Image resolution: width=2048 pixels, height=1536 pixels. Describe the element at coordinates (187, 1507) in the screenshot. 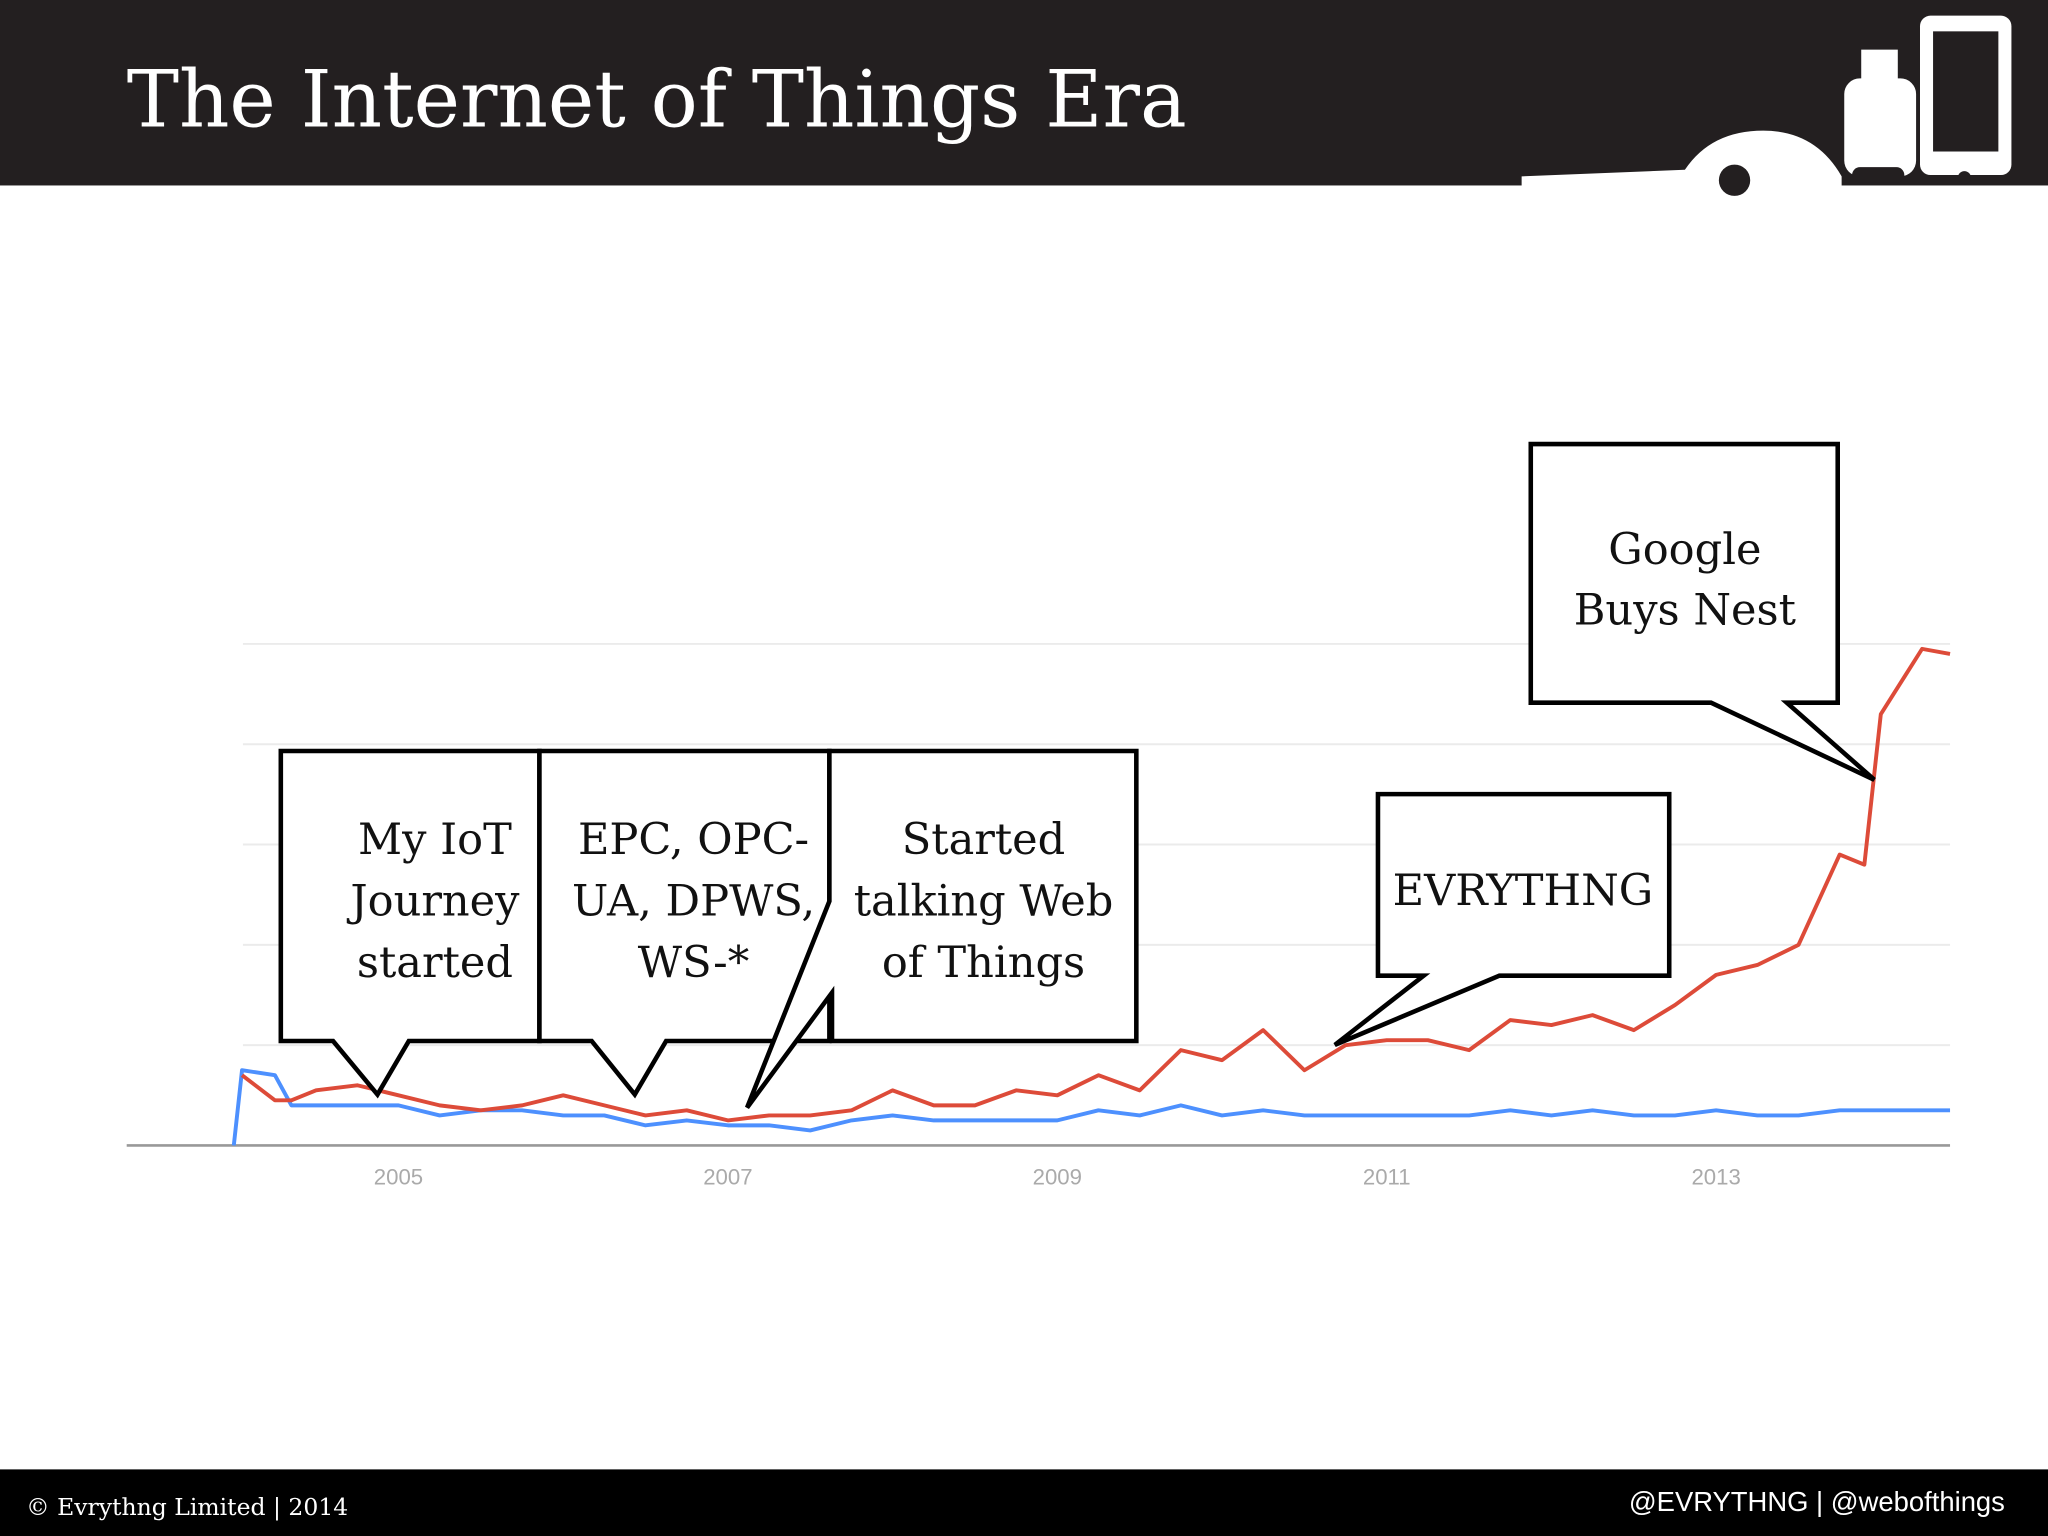

I see `footer-left: © Evrythng Limited | 2014` at that location.